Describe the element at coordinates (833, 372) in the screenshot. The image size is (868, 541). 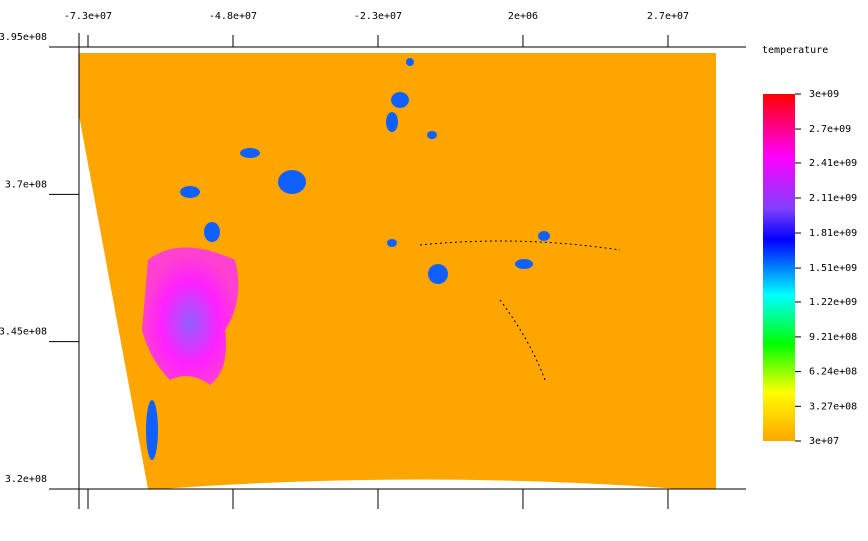
I see `colorbar-tick-label: 6.24e+08` at that location.